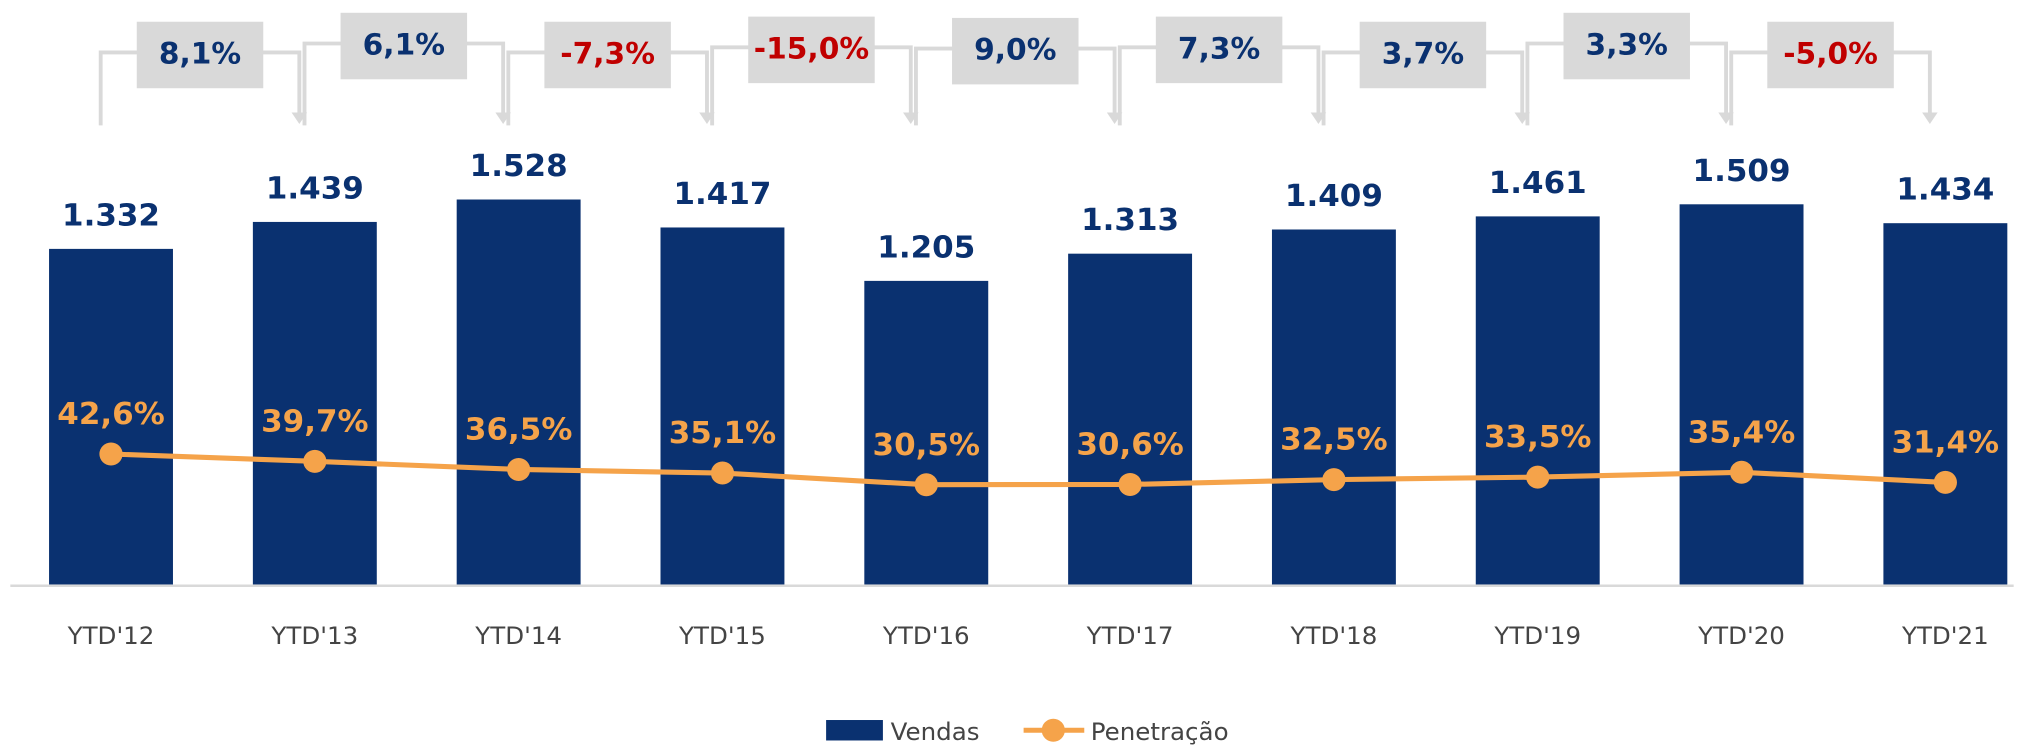 The image size is (2024, 752). Describe the element at coordinates (722, 635) in the screenshot. I see `x-tick-label: YTD'15` at that location.